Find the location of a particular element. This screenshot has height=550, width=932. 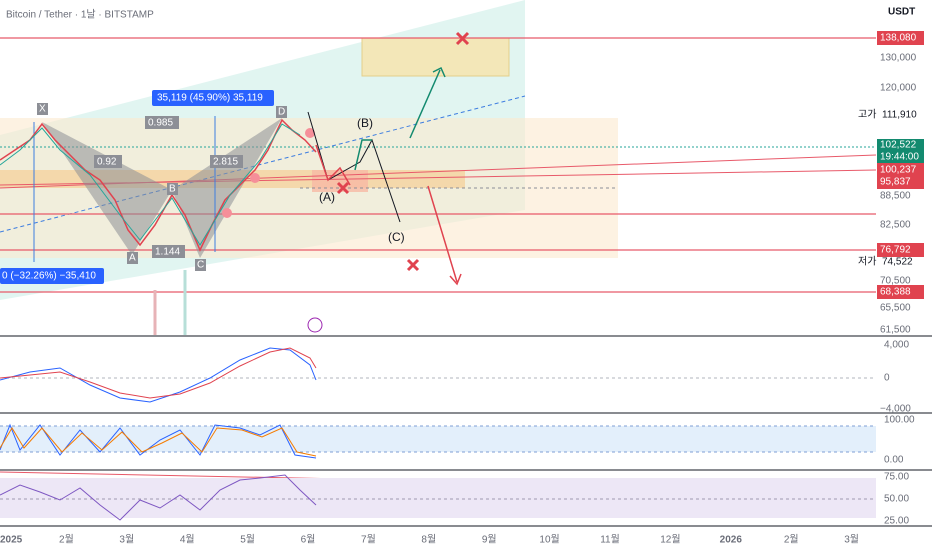

time-label: 4월 is located at coordinates (187, 540).